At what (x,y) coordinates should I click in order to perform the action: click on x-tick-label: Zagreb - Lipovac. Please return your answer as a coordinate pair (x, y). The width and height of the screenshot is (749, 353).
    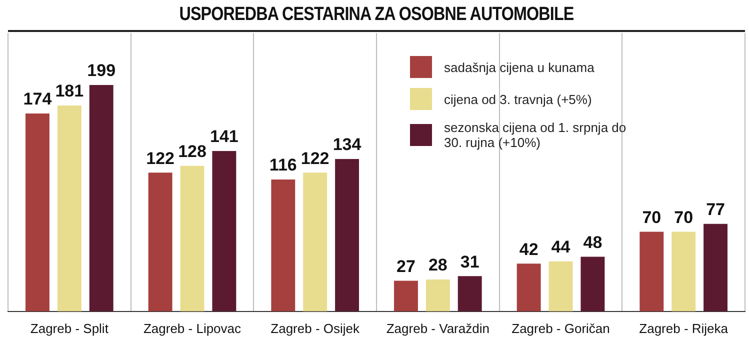
    Looking at the image, I should click on (192, 328).